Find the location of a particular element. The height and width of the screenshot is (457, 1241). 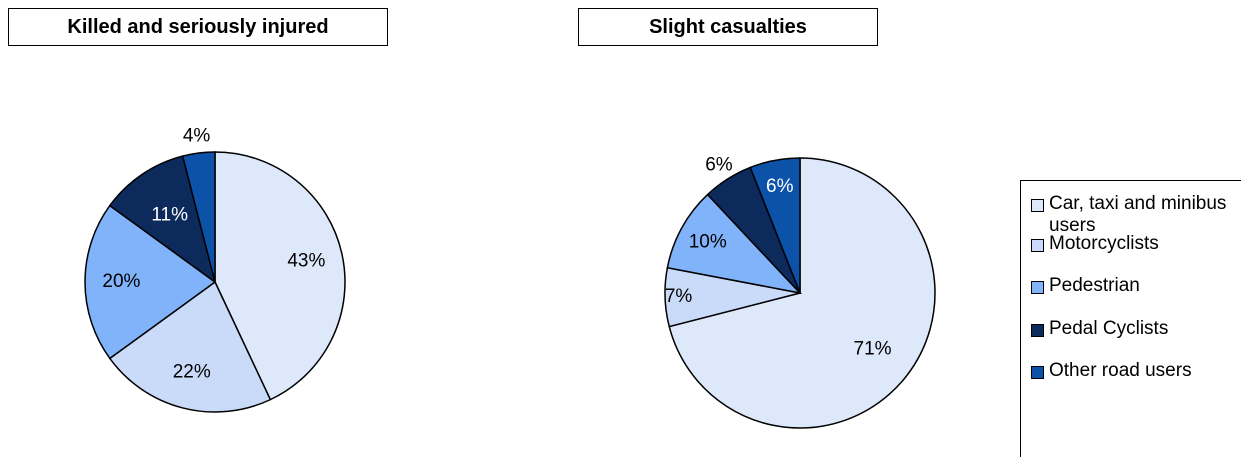

legend-label: Motorcyclists is located at coordinates (1104, 243).